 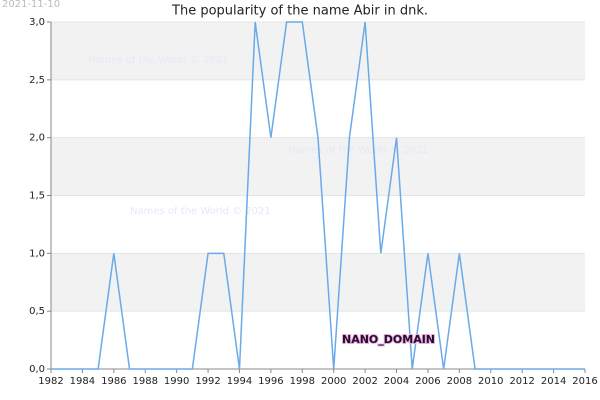 I want to click on x-tick-label: 1996, so click(x=270, y=381).